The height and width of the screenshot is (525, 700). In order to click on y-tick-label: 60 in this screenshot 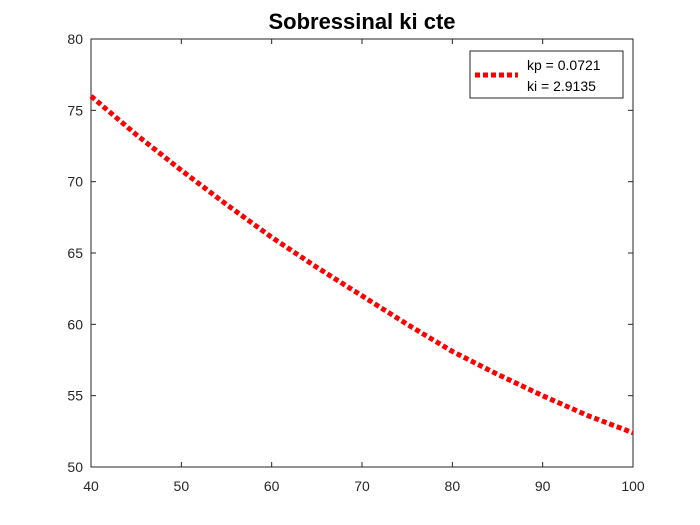, I will do `click(75, 324)`.